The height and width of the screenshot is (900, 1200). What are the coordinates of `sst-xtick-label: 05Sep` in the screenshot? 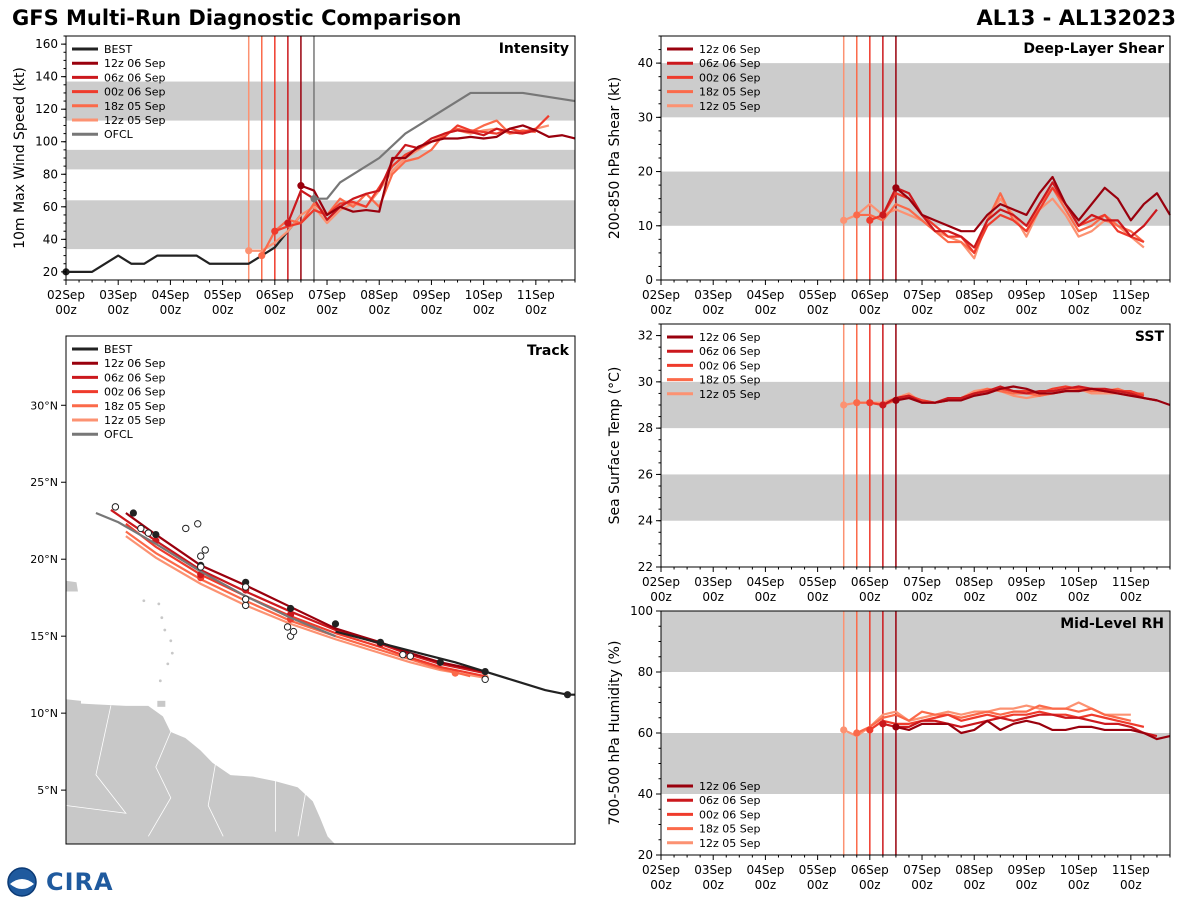 It's located at (818, 582).